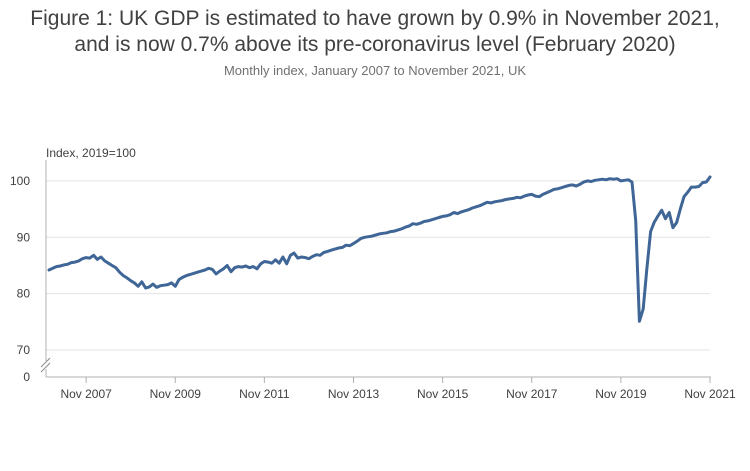 Image resolution: width=750 pixels, height=471 pixels. I want to click on y-tick-label-0: 0, so click(26, 377).